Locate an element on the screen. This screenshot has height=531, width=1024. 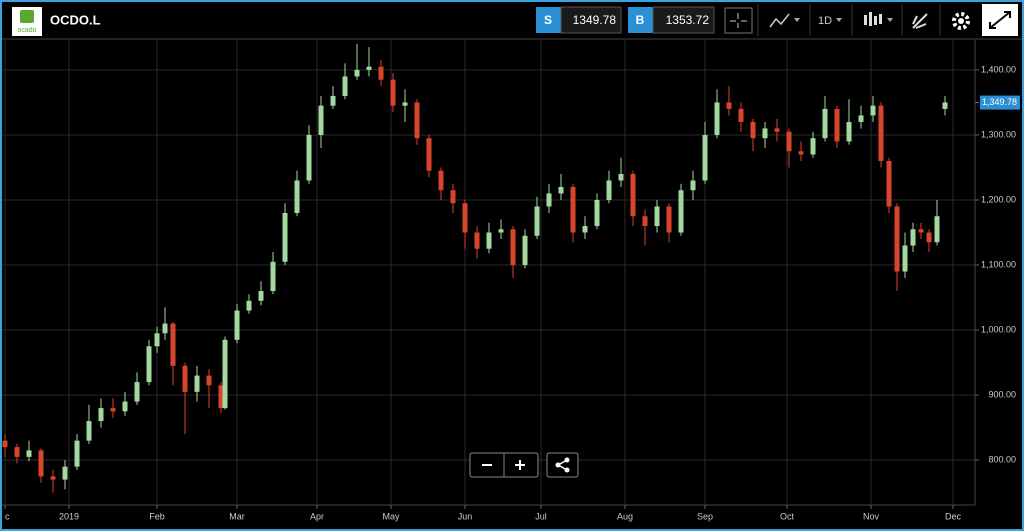
buy-label: B is located at coordinates (640, 20).